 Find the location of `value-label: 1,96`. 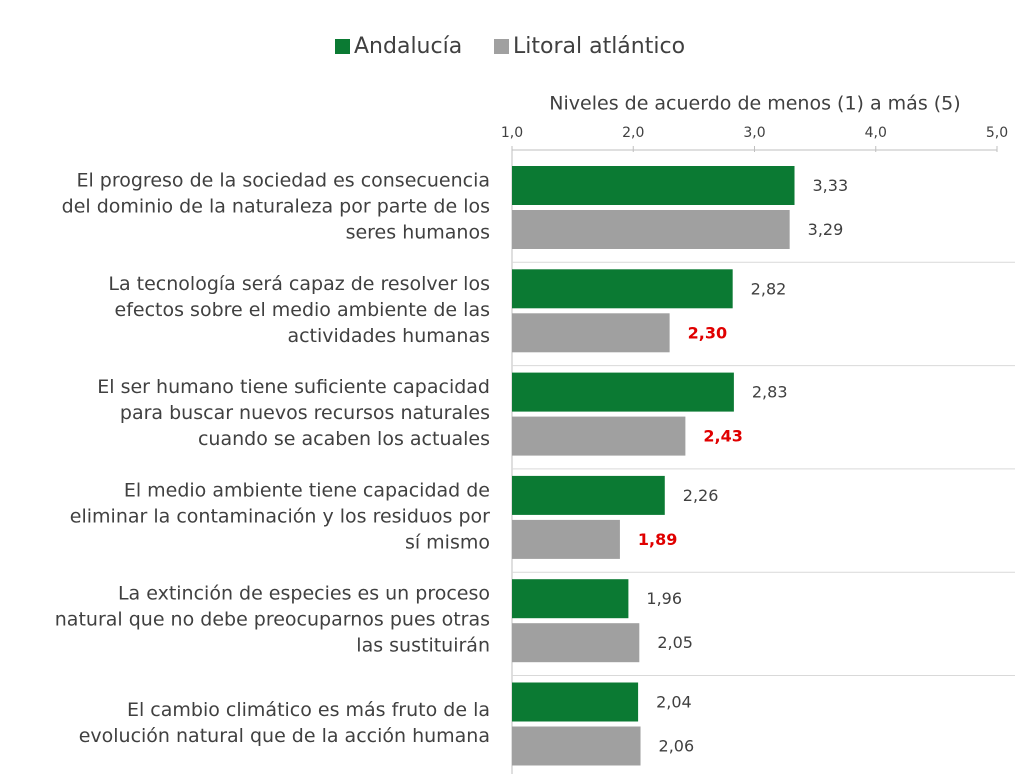

value-label: 1,96 is located at coordinates (664, 598).